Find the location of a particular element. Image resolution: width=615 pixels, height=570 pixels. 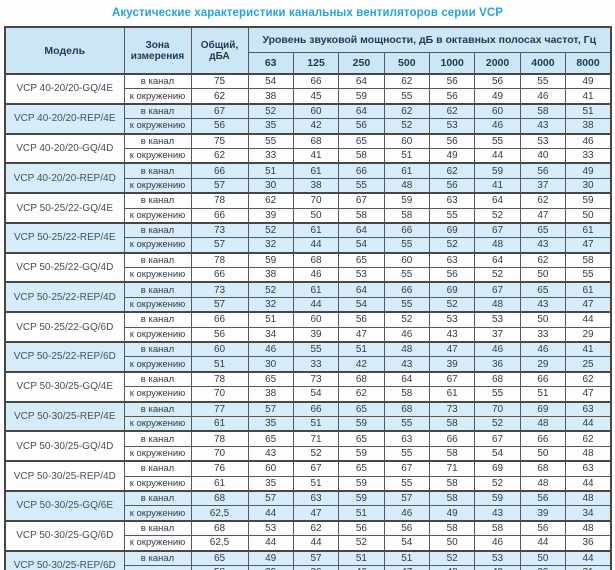

sound-level-cell-250hz: 65 is located at coordinates (361, 468).